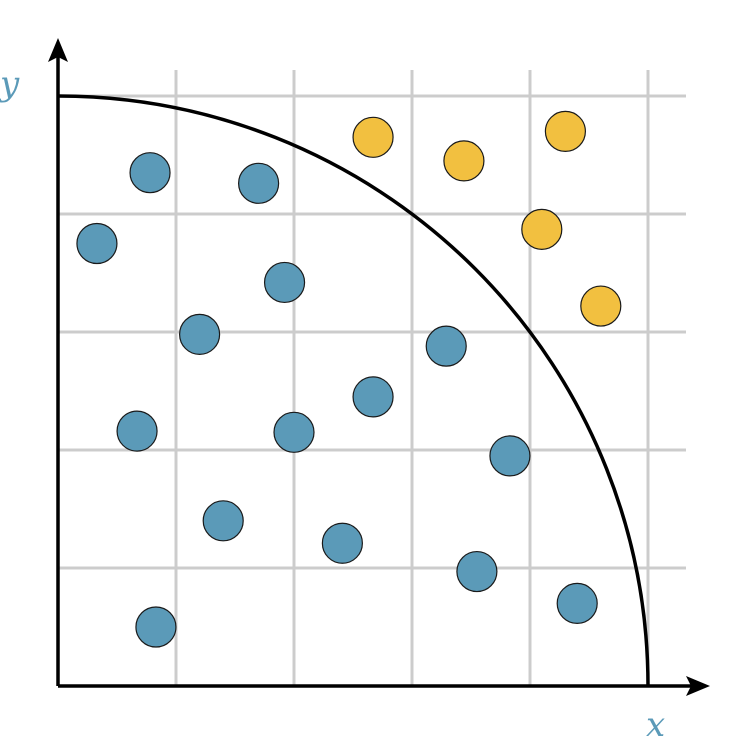 This screenshot has height=744, width=744. I want to click on y-axis-label: y, so click(10, 84).